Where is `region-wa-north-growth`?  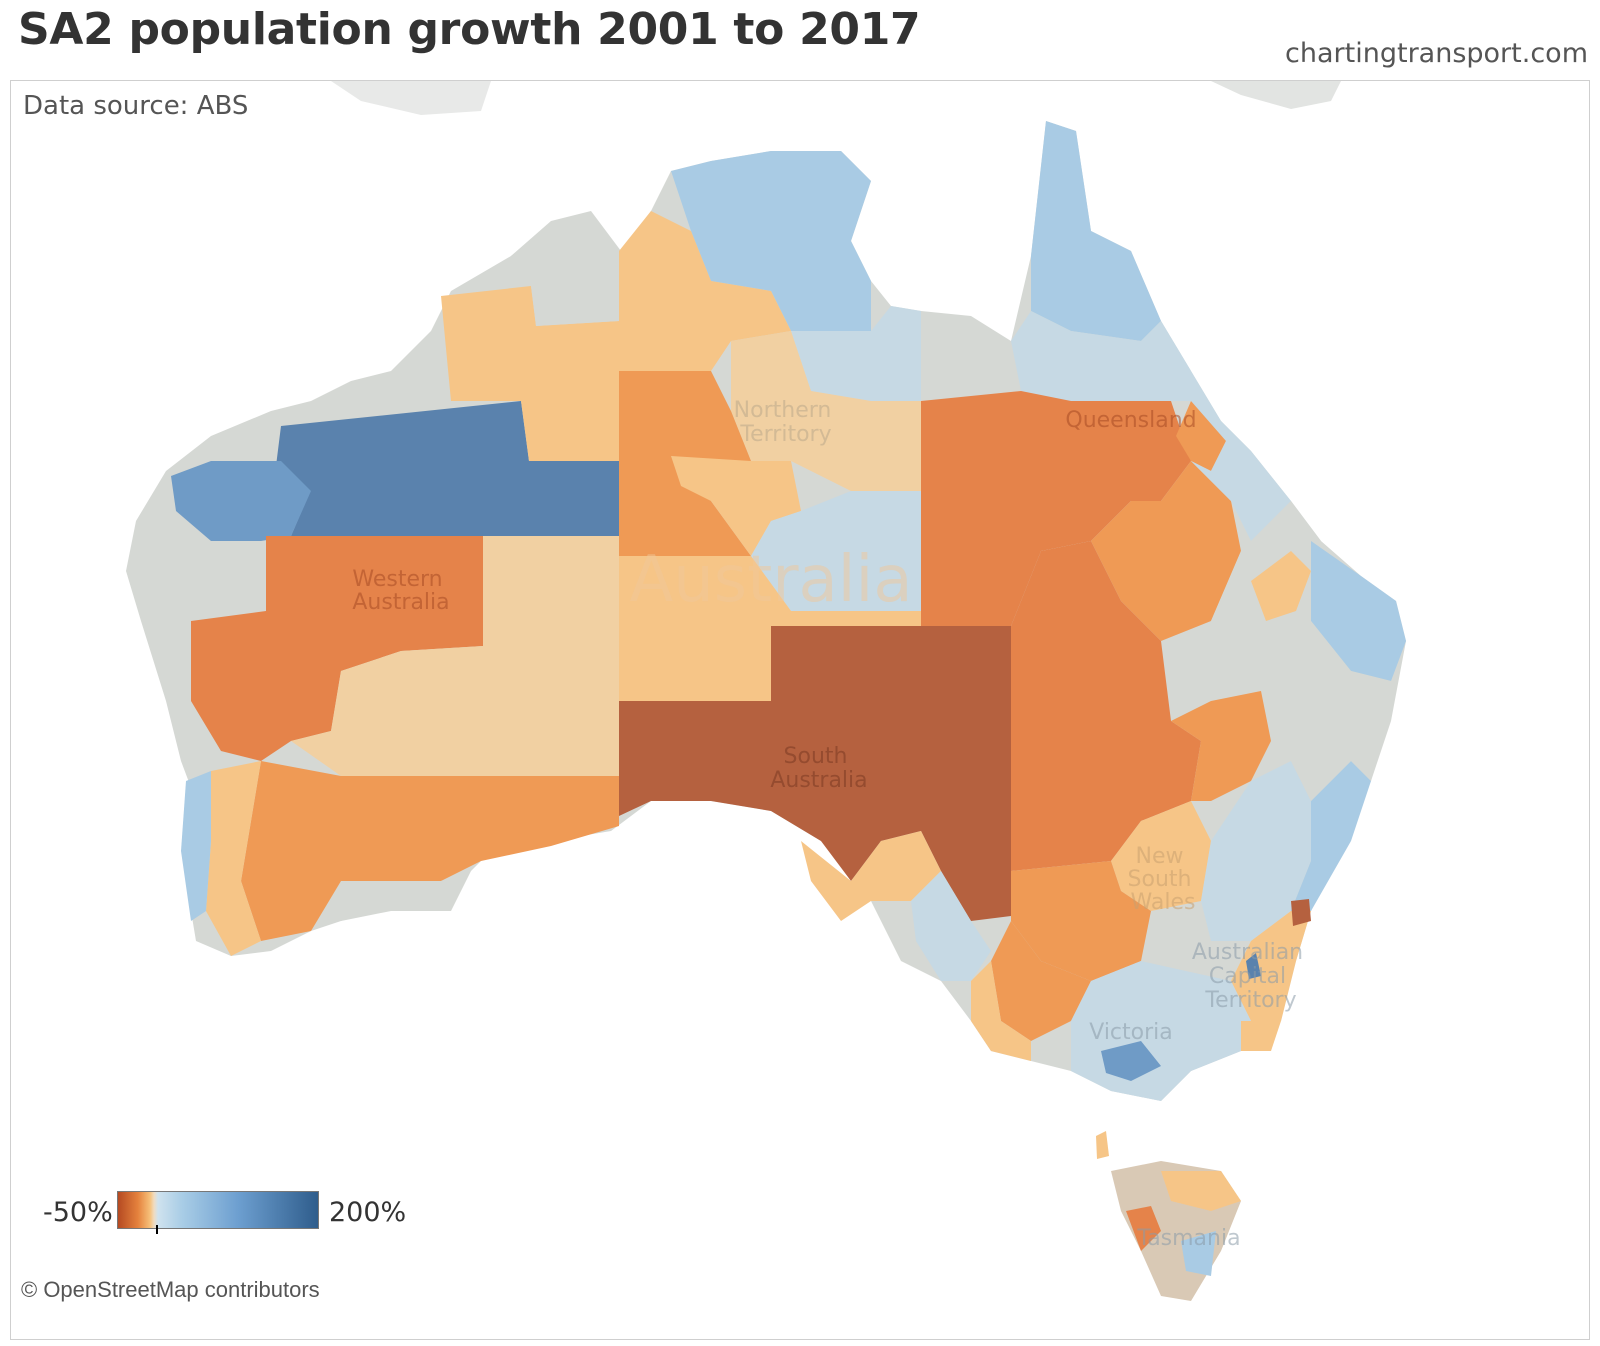 region-wa-north-growth is located at coordinates (447, 468).